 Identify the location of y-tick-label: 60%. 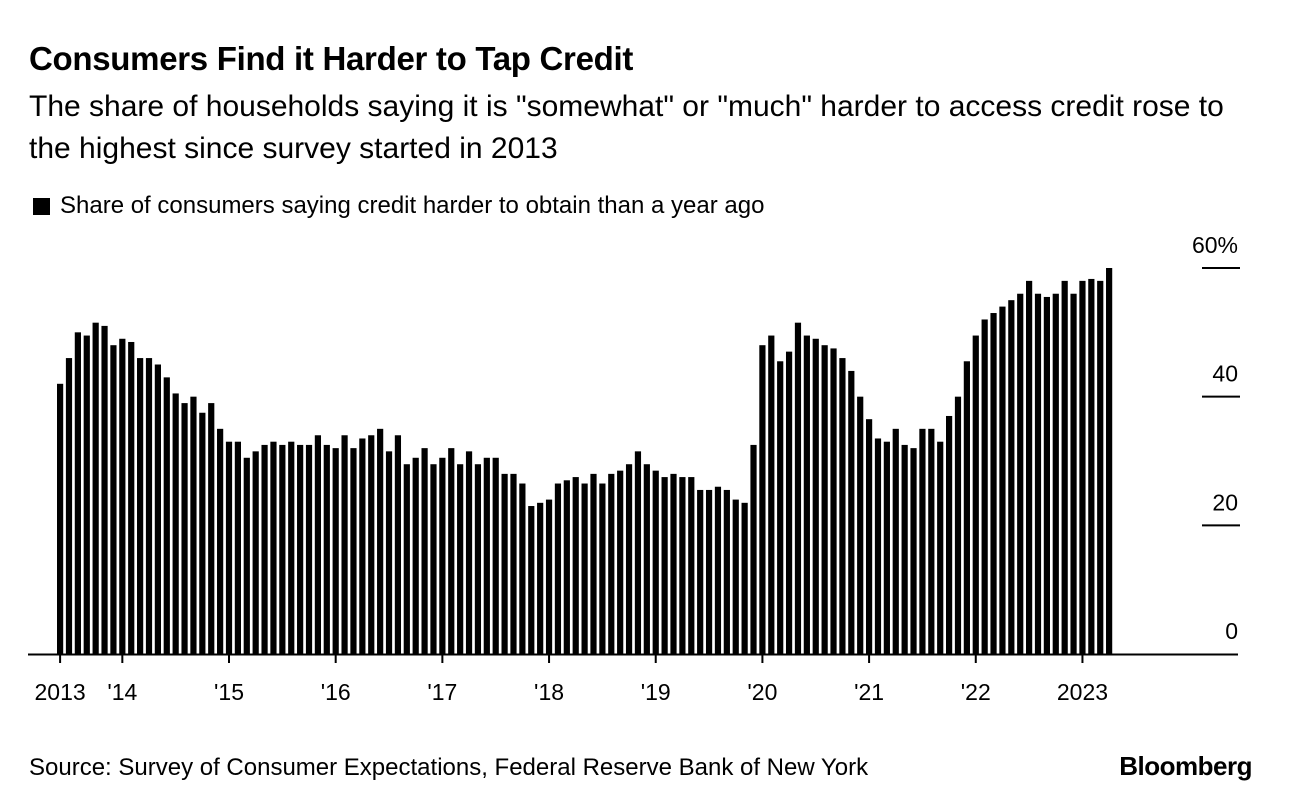
(1215, 245).